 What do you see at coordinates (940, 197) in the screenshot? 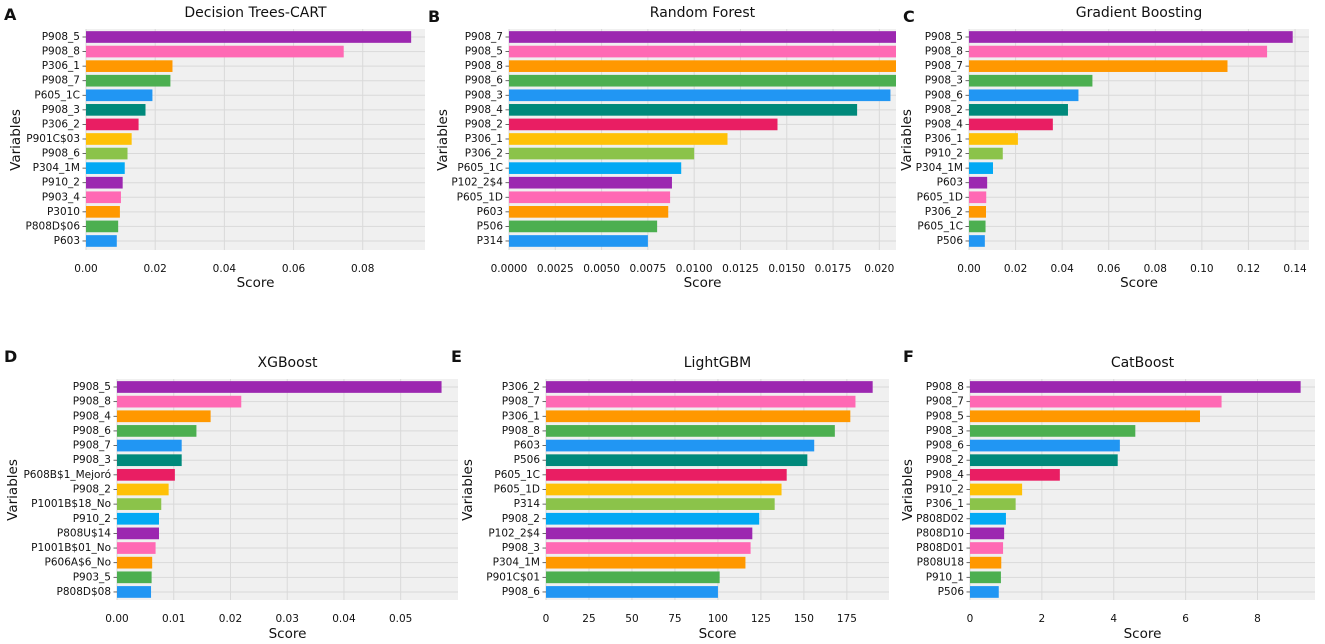
I see `y-tick-label: P605_1D` at bounding box center [940, 197].